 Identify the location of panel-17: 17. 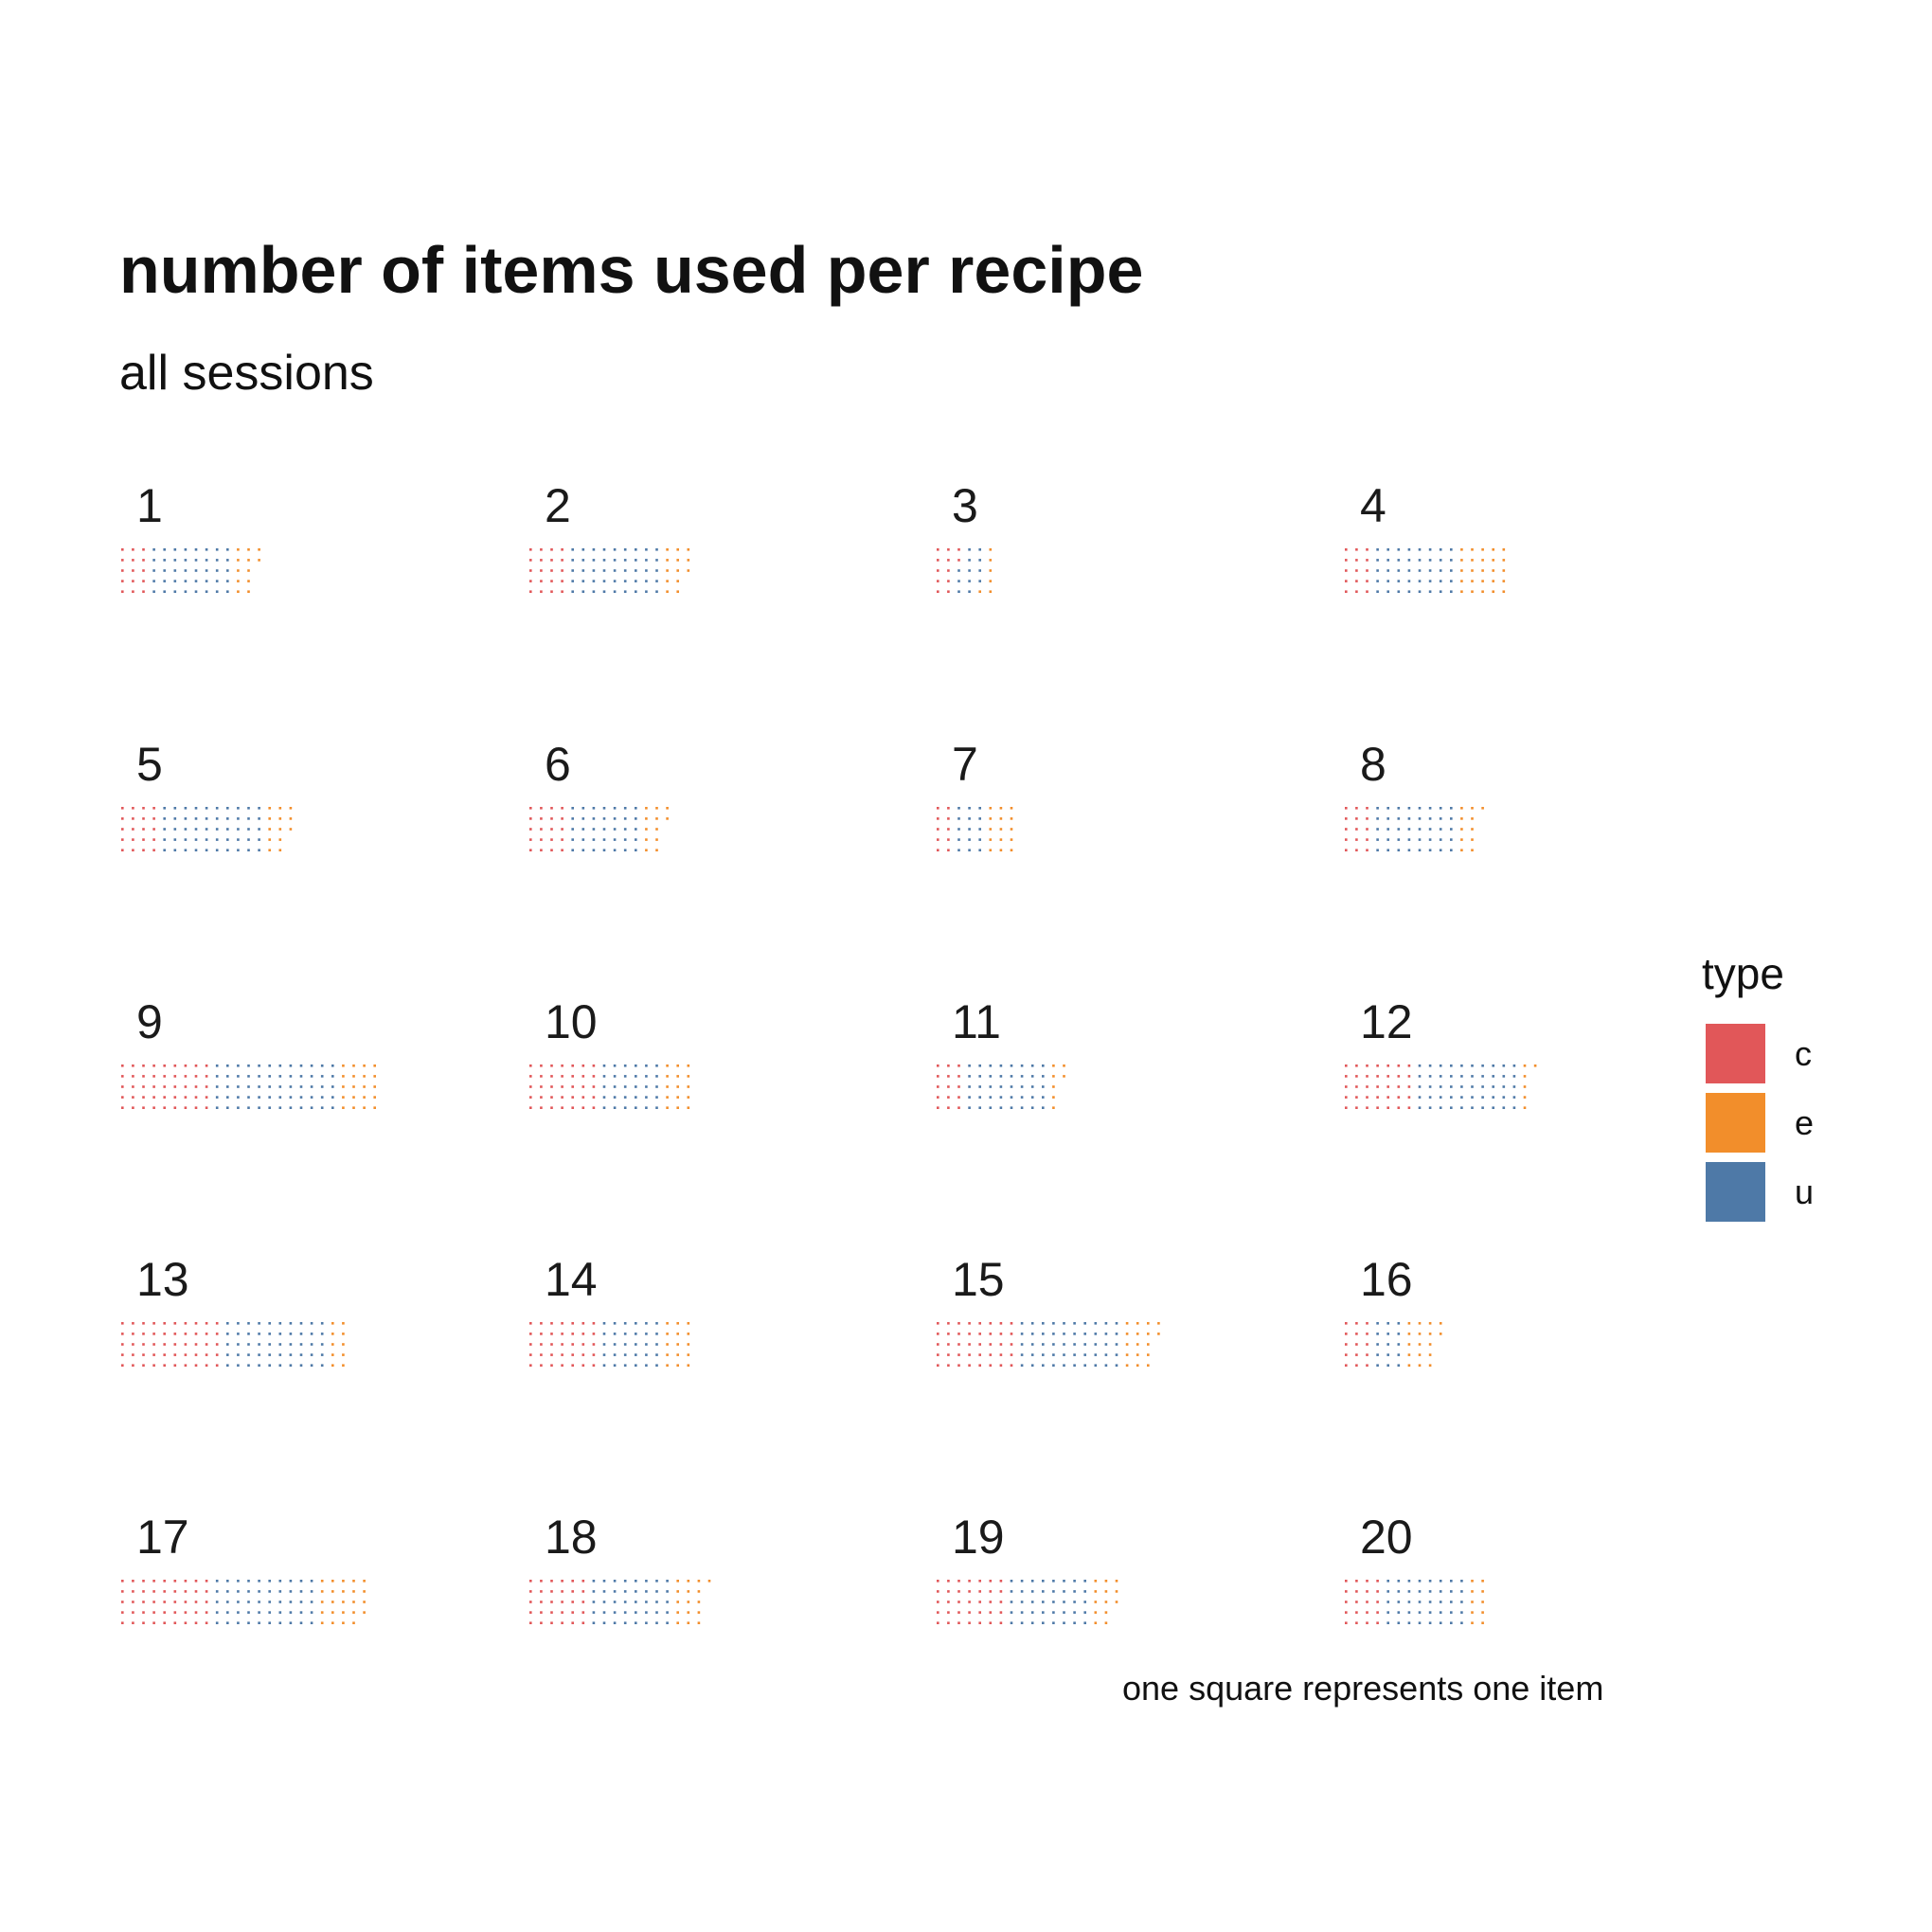
(243, 1567).